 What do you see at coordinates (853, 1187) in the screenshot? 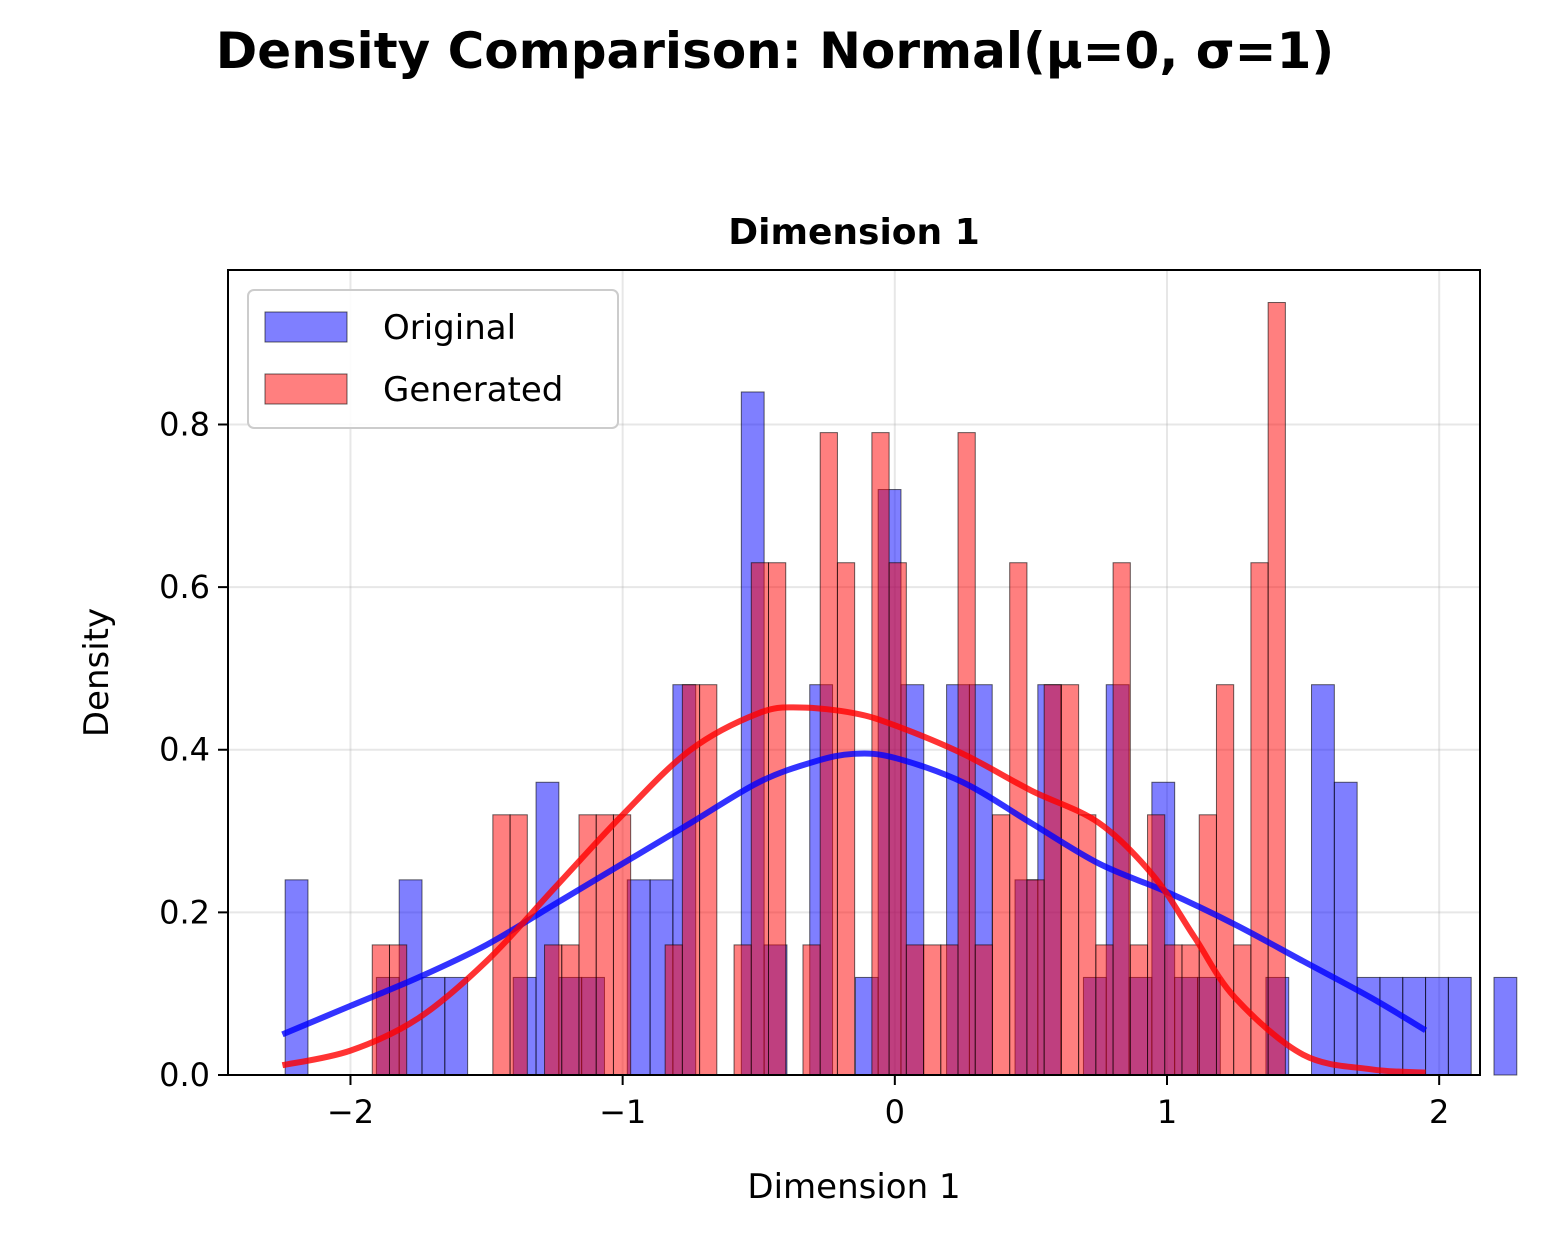
I see `x-axis-label: Dimension 1` at bounding box center [853, 1187].